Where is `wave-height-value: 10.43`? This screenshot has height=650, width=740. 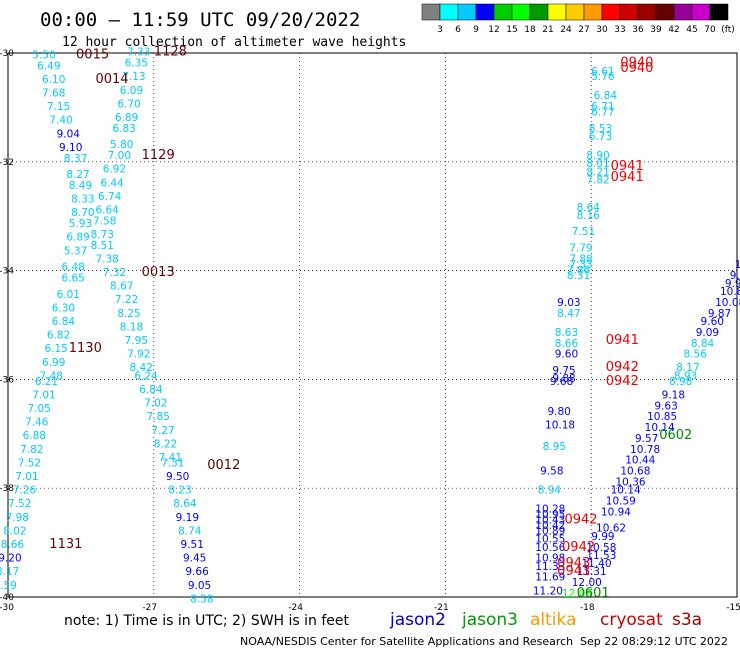 wave-height-value: 10.43 is located at coordinates (550, 521).